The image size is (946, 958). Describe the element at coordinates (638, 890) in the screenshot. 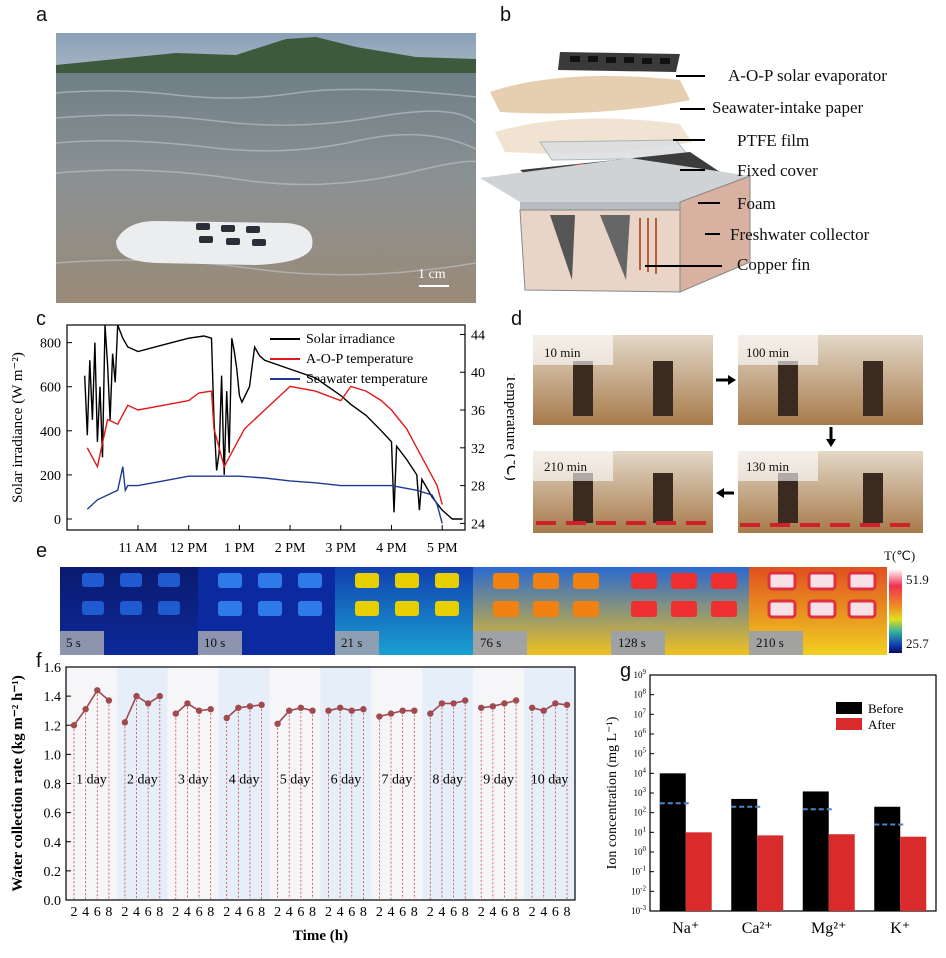

I see `y-tick-label: 10⁻²` at that location.